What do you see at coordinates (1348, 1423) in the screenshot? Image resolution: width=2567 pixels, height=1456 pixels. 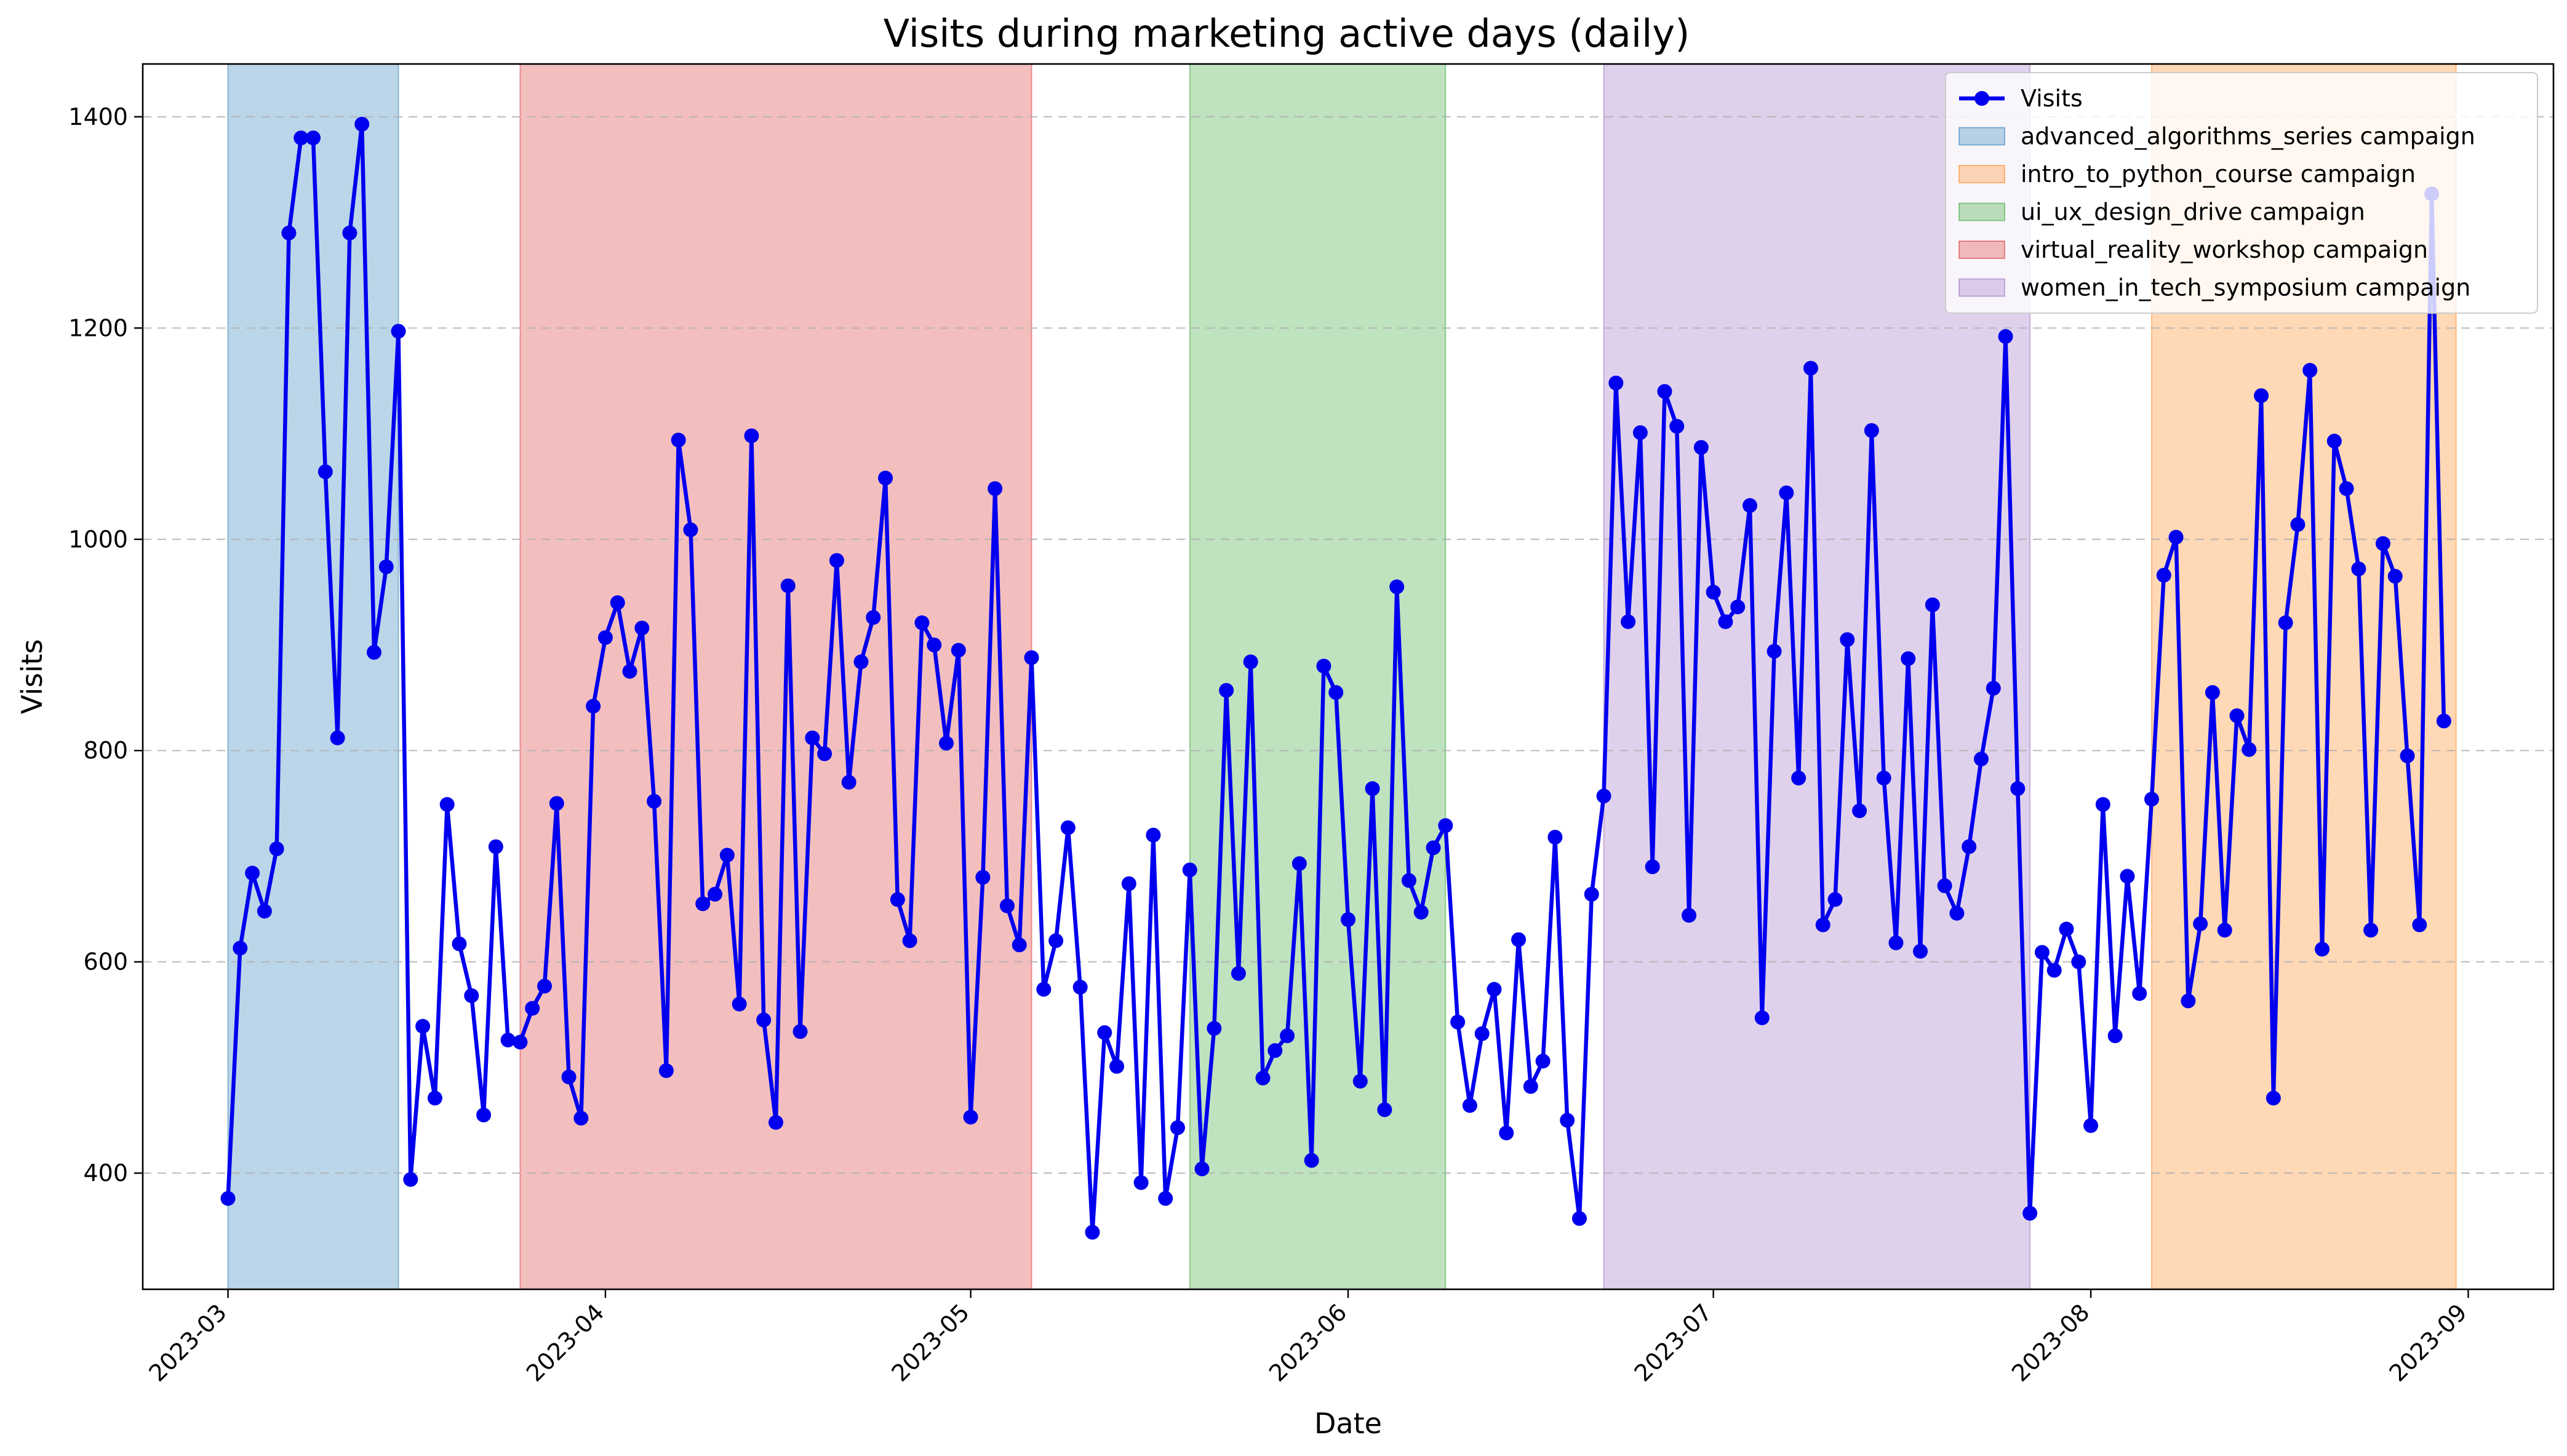 I see `x-axis-label: Date` at bounding box center [1348, 1423].